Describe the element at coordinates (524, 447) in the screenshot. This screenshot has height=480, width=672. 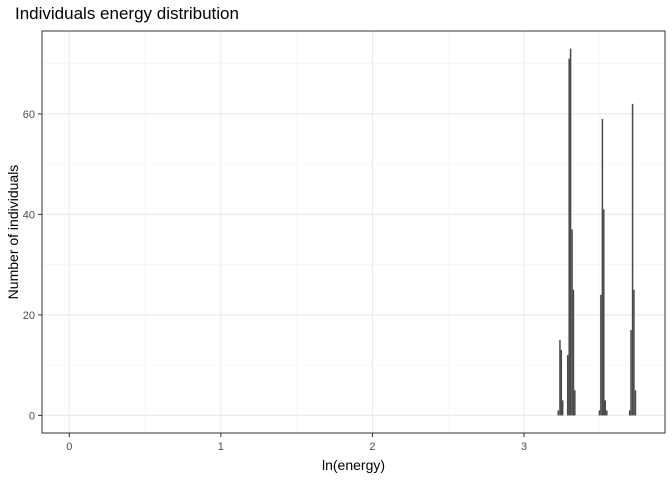
I see `x-tick-label: 3` at that location.